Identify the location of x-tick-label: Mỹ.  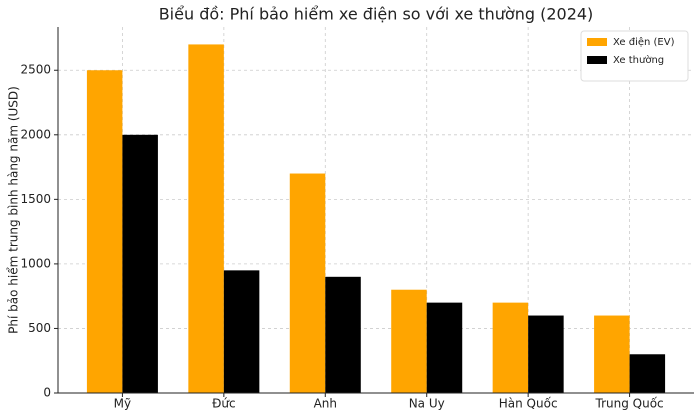
(122, 404).